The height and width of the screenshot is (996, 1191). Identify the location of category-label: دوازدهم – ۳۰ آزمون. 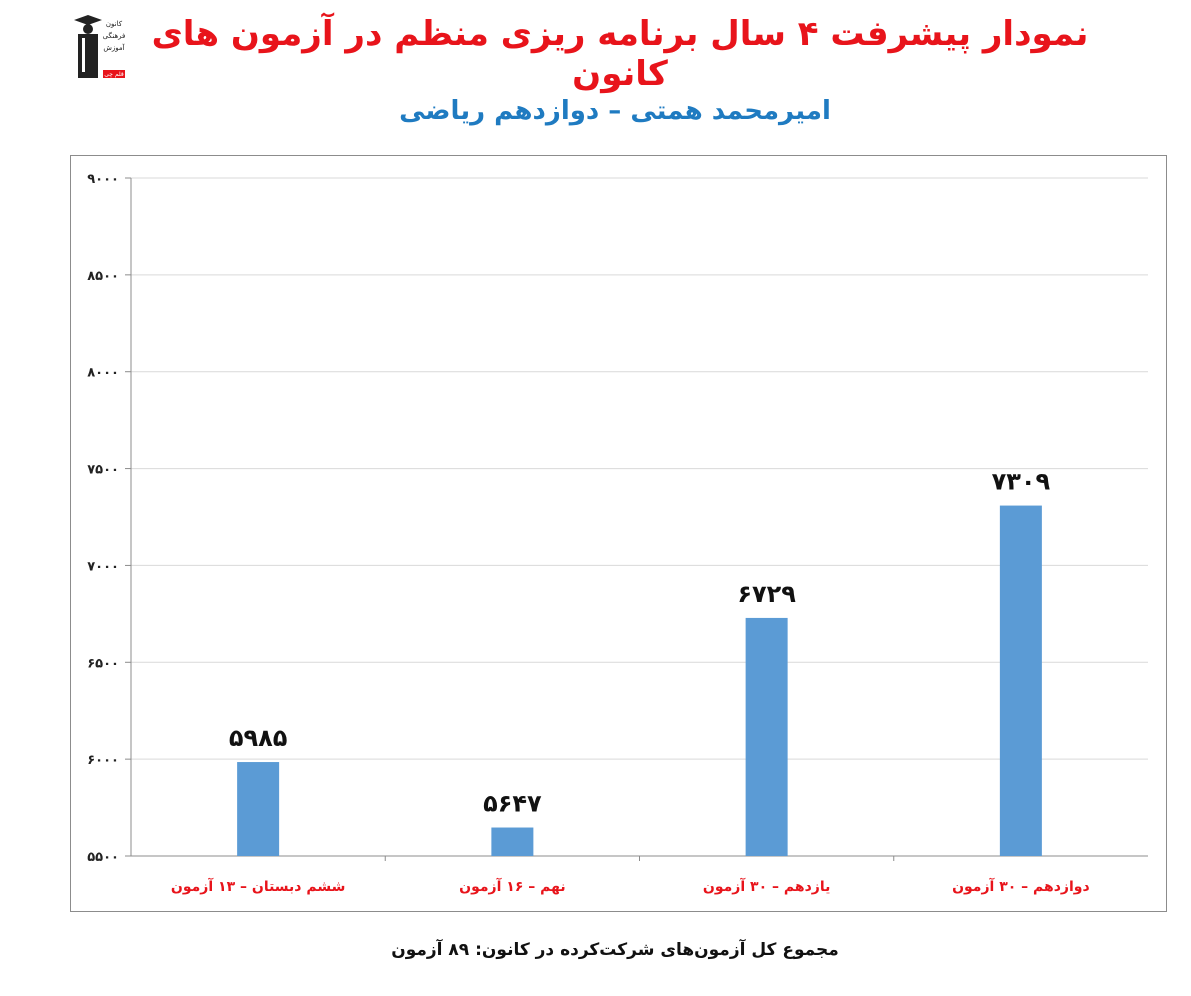
(1021, 886).